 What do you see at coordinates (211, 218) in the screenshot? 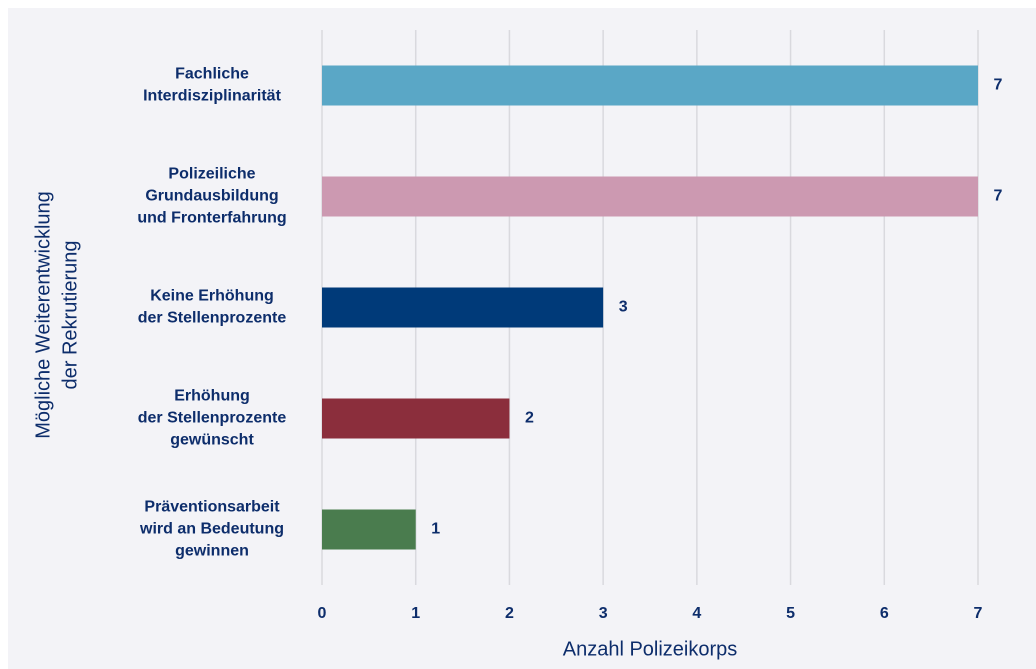
I see `label-line: und Fronterfahrung` at bounding box center [211, 218].